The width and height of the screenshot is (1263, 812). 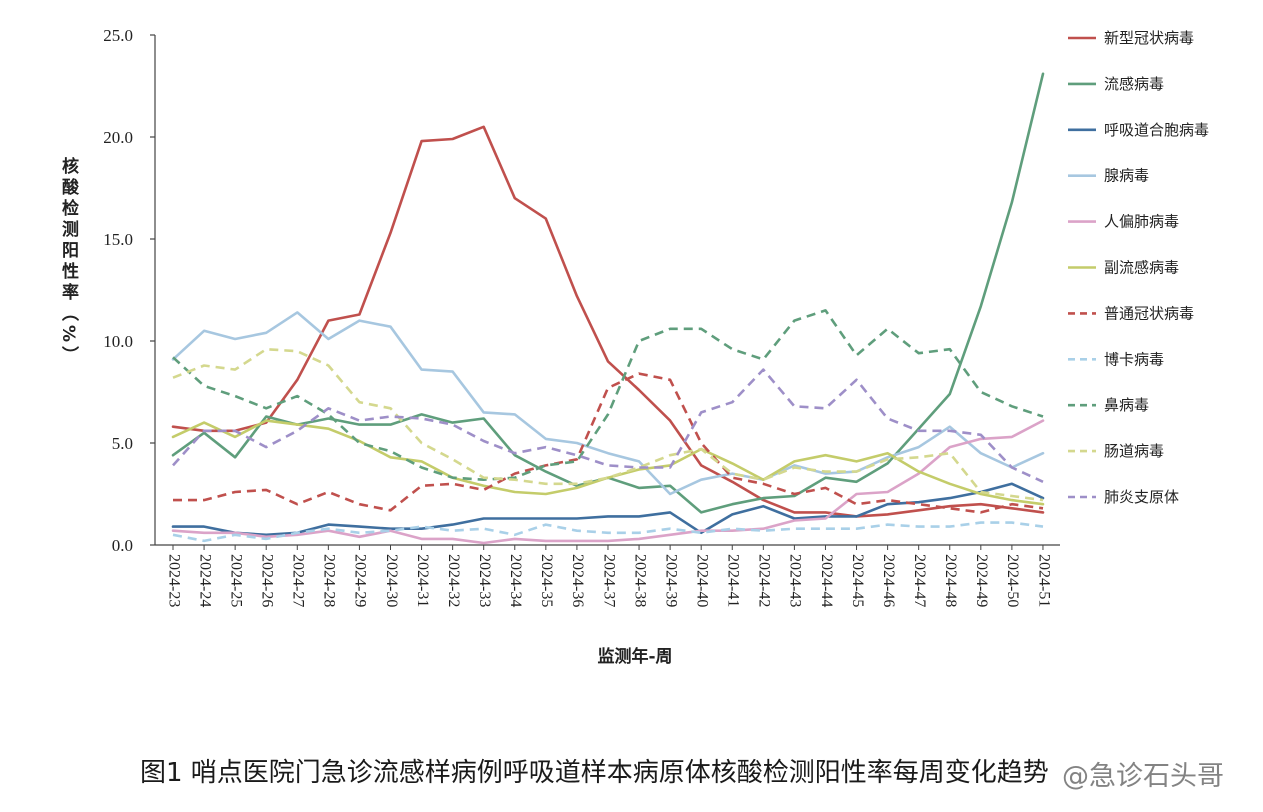 I want to click on x-tick-label: 2024-37, so click(x=608, y=580).